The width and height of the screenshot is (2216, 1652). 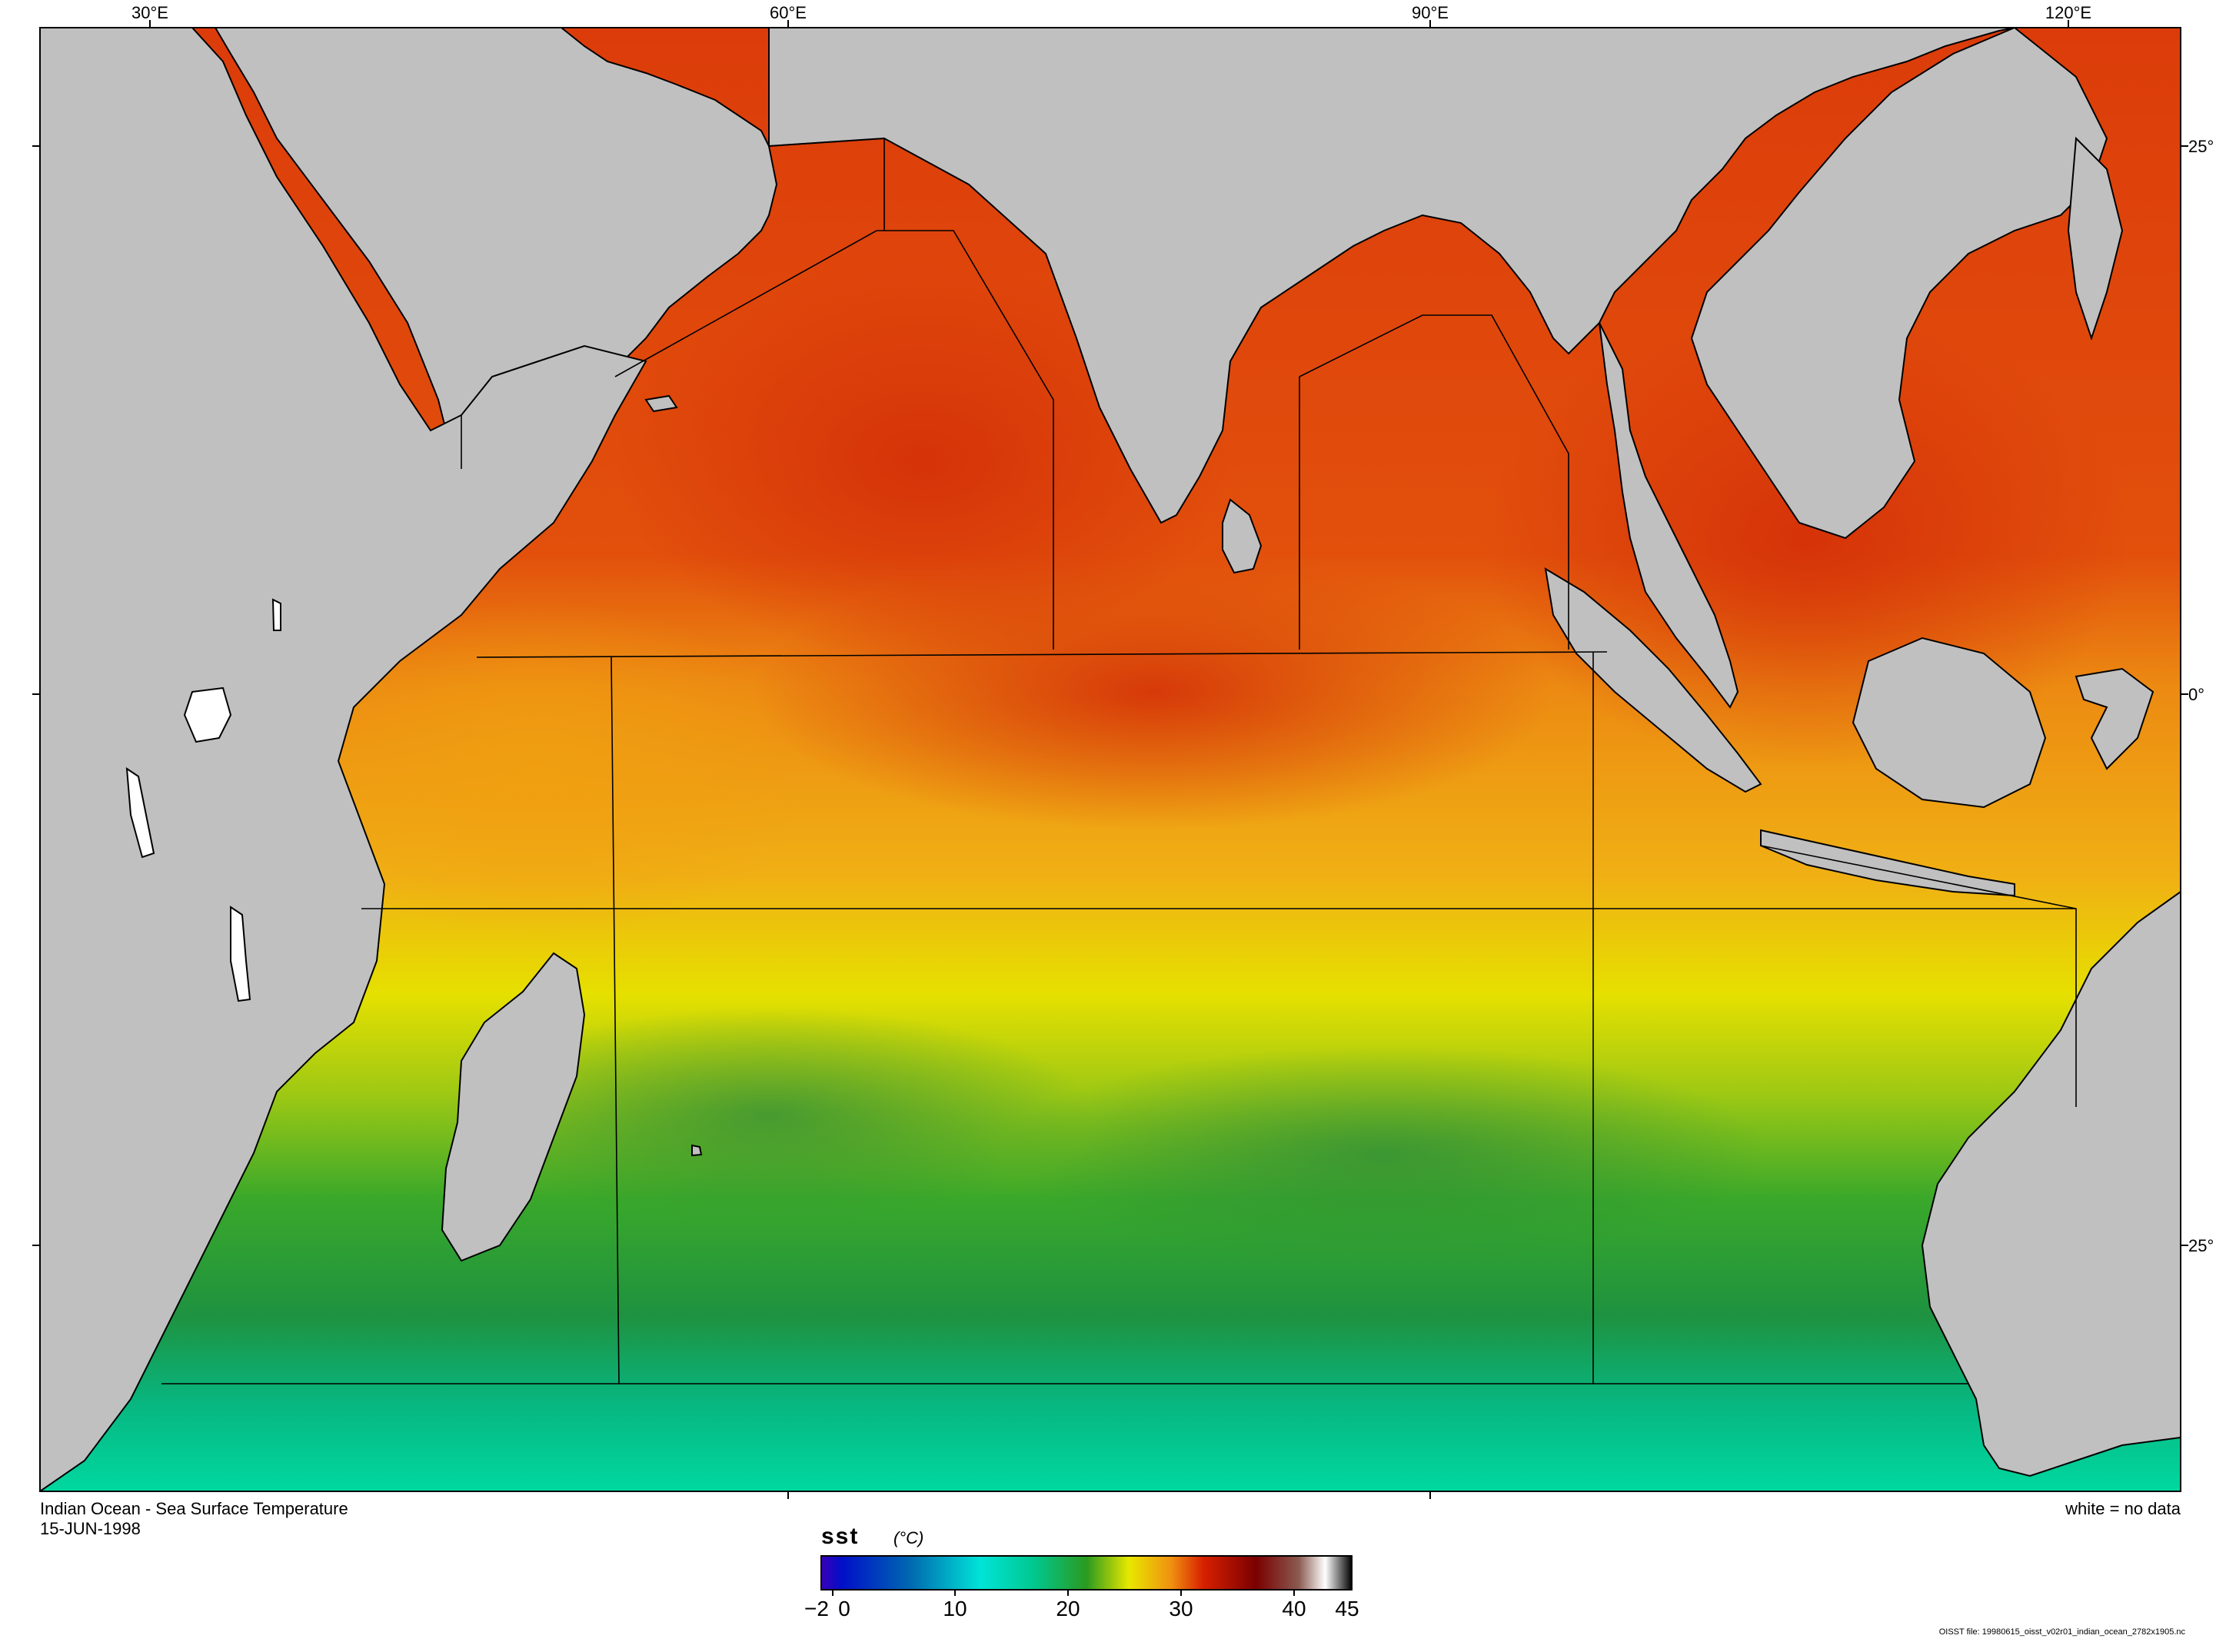 What do you see at coordinates (816, 1608) in the screenshot?
I see `cbar-tick-neg2: −2` at bounding box center [816, 1608].